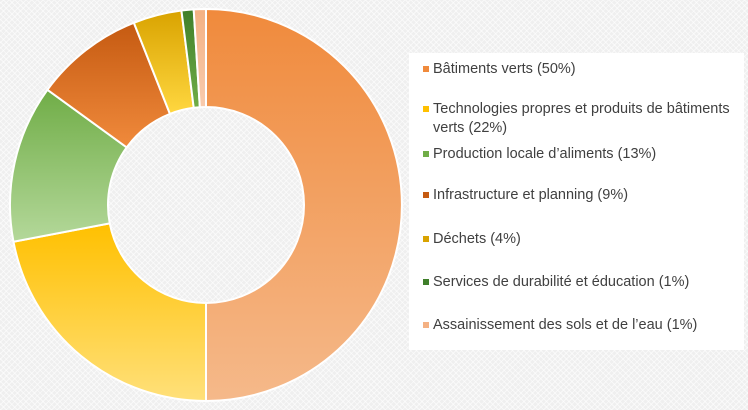 Image resolution: width=748 pixels, height=410 pixels. Describe the element at coordinates (504, 69) in the screenshot. I see `legend-label: Bâtiments verts (50%)` at that location.